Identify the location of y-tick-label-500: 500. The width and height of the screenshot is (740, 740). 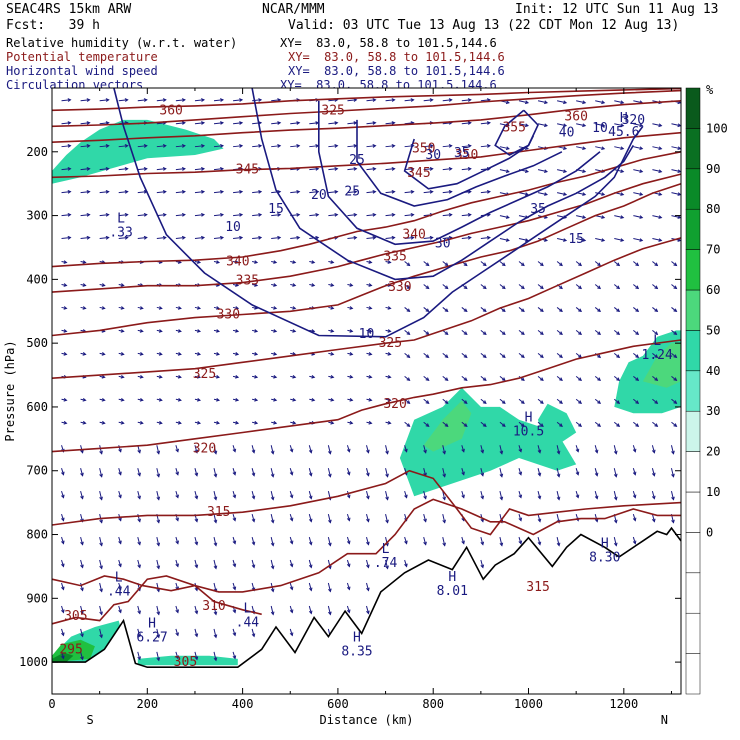
(37, 343).